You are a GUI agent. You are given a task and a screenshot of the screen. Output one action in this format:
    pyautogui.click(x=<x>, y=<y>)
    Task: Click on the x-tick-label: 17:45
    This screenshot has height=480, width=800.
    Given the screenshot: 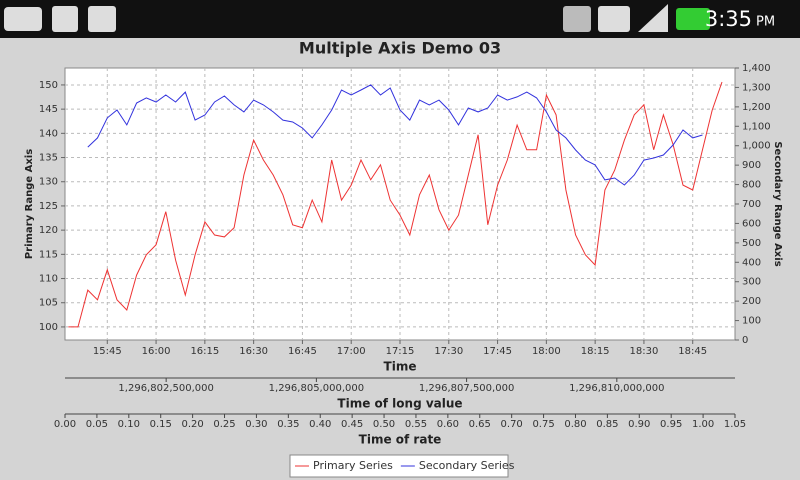 What is the action you would take?
    pyautogui.click(x=497, y=351)
    